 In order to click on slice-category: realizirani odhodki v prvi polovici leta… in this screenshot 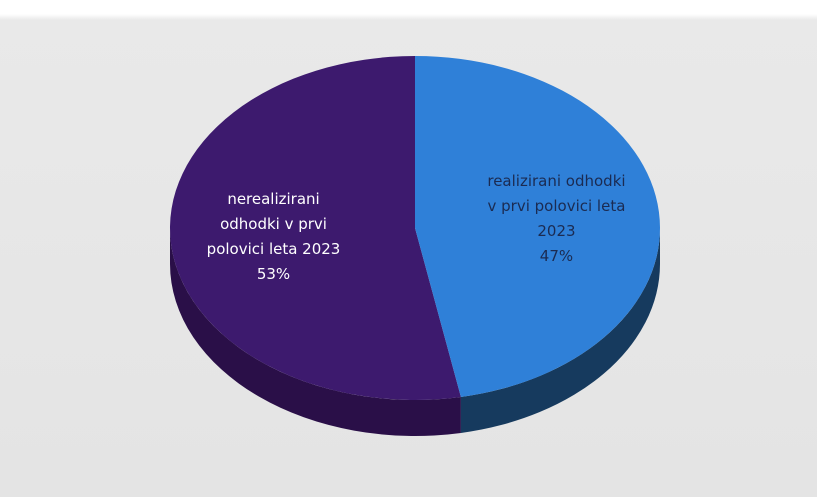, I will do `click(556, 205)`.